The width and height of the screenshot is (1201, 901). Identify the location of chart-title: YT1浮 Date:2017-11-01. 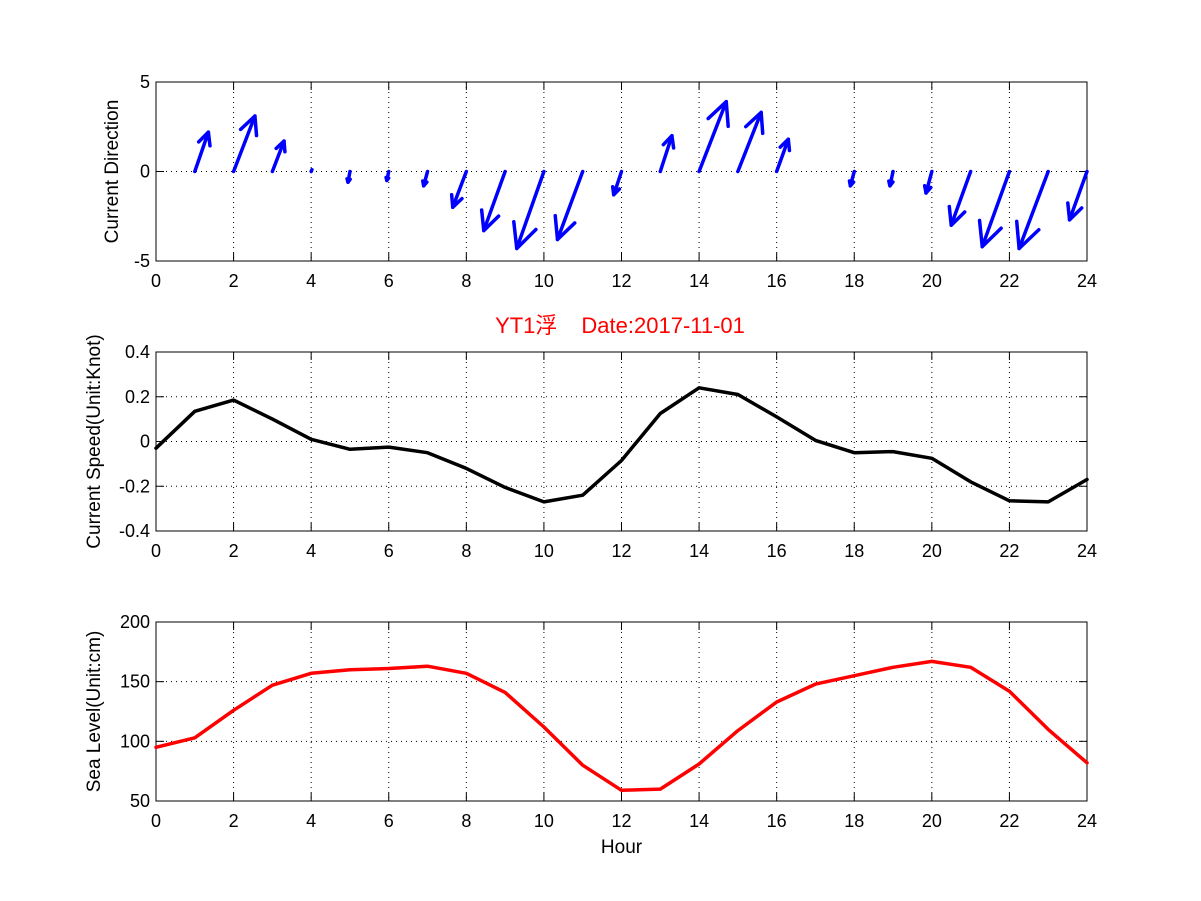
(620, 325).